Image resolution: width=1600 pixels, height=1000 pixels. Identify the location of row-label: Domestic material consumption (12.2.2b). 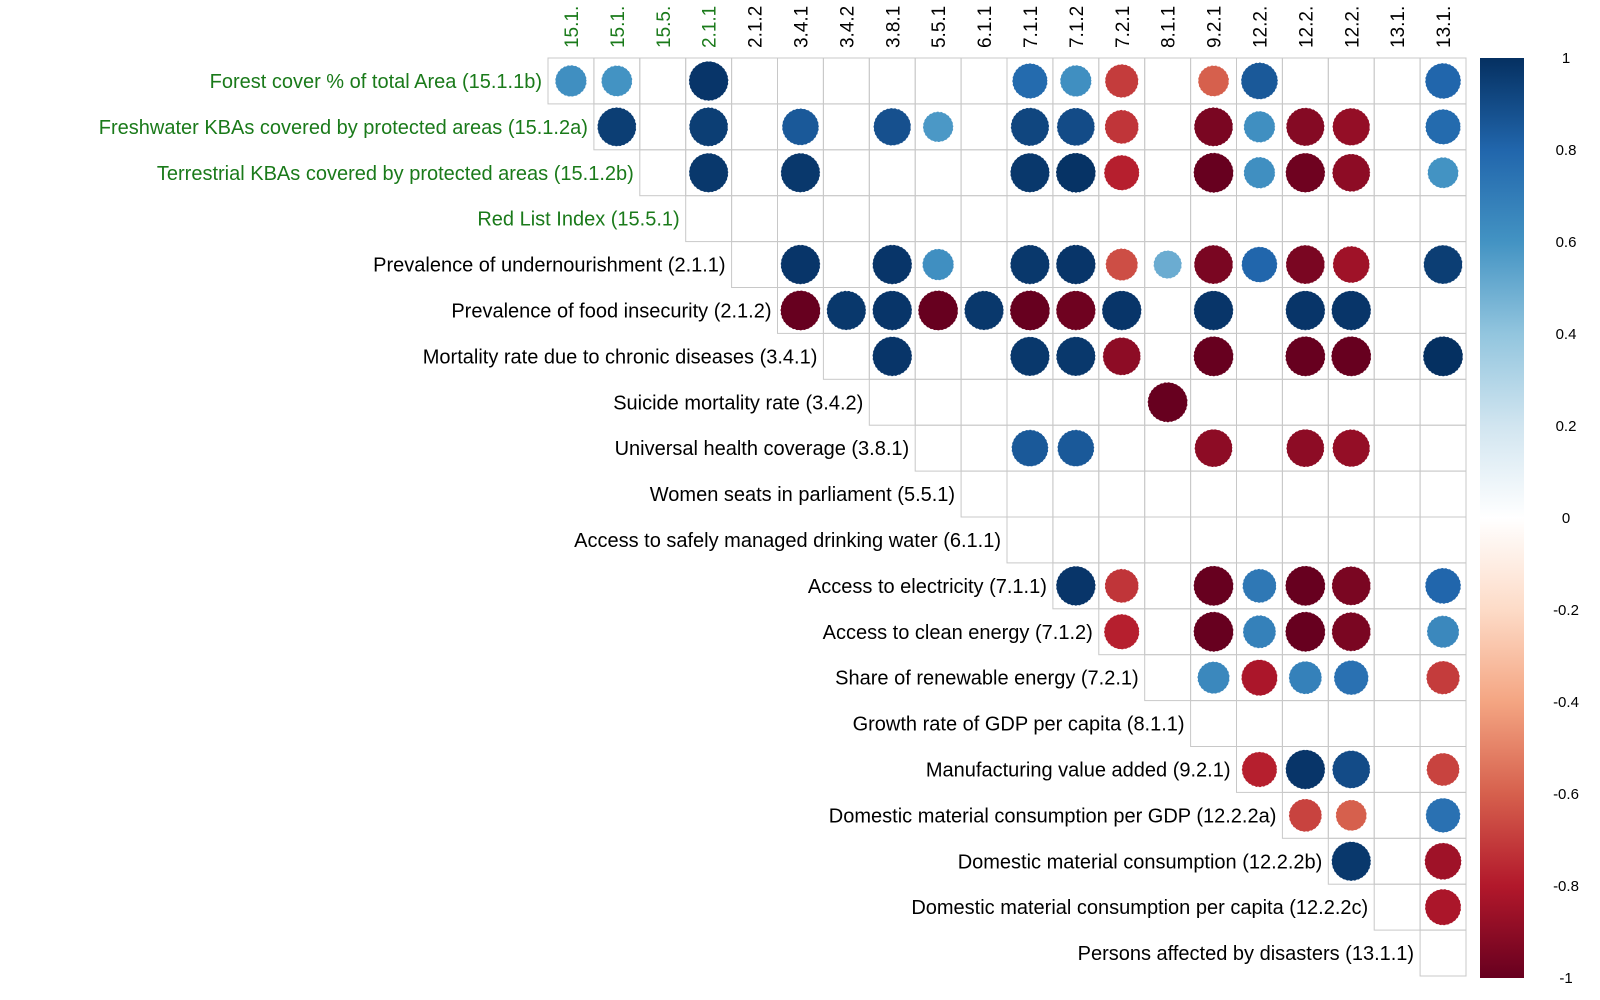
(1140, 862).